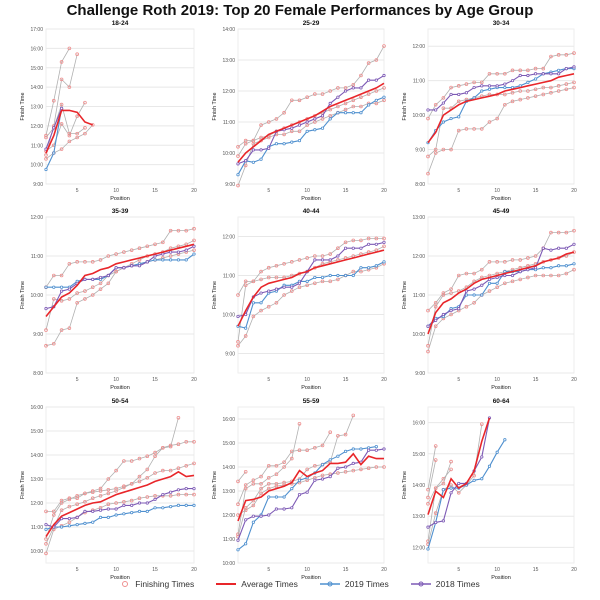  I want to click on y-tick-label: 16:00, so click(36, 408).